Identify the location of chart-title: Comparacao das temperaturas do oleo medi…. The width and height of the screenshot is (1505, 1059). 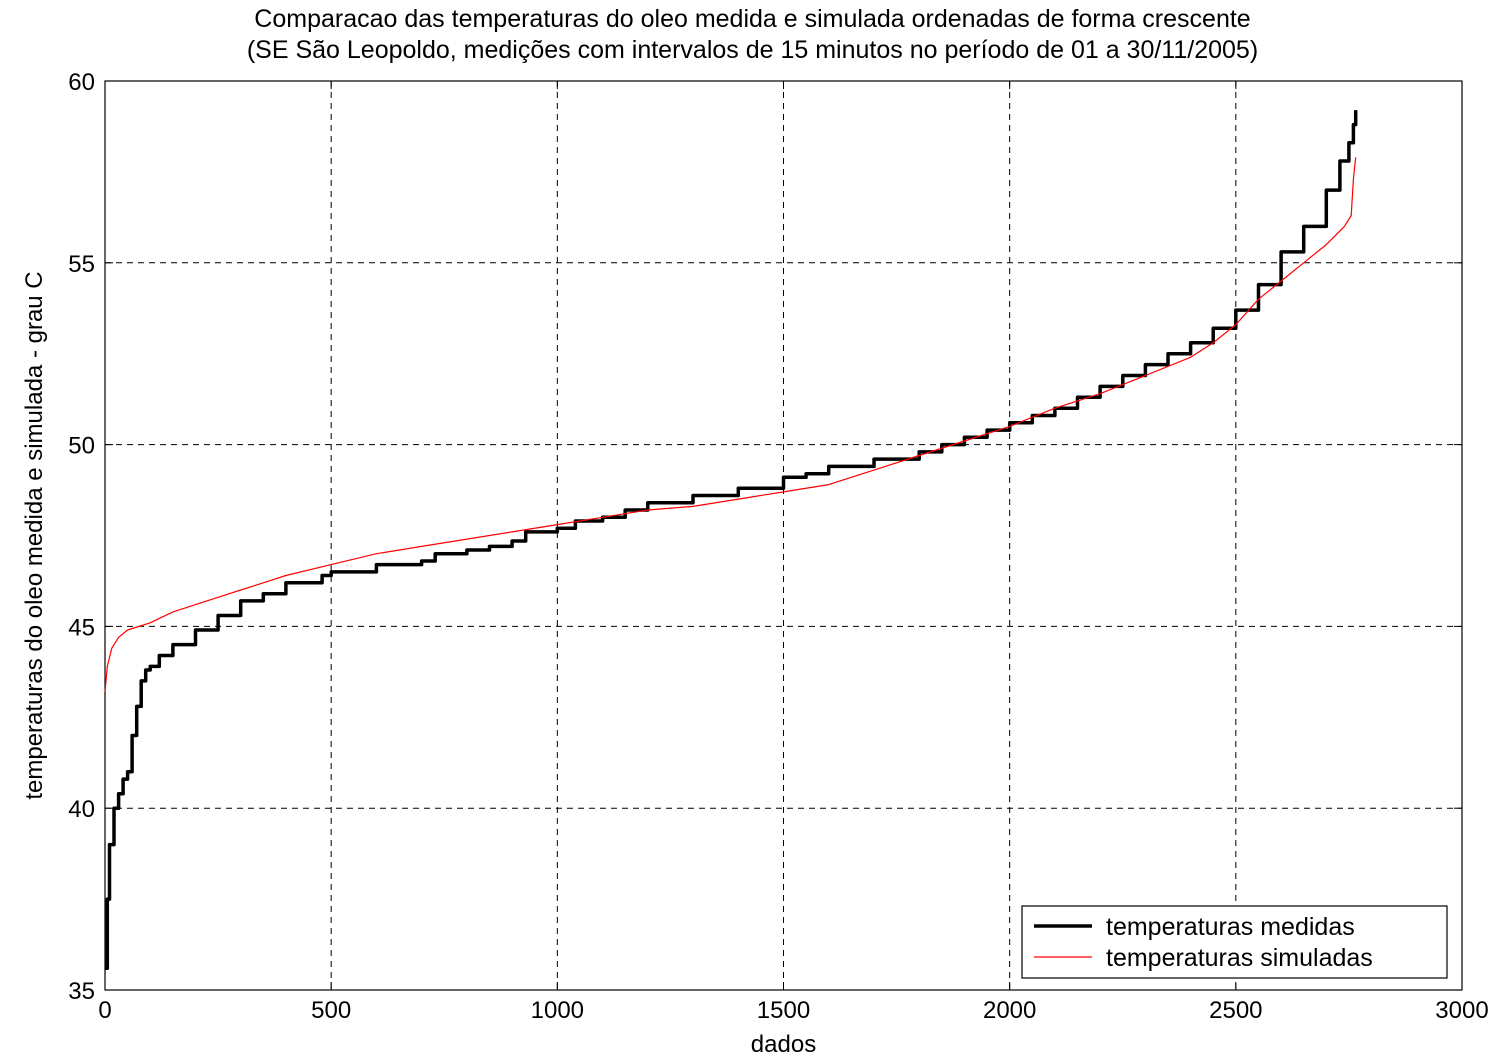
(752, 19).